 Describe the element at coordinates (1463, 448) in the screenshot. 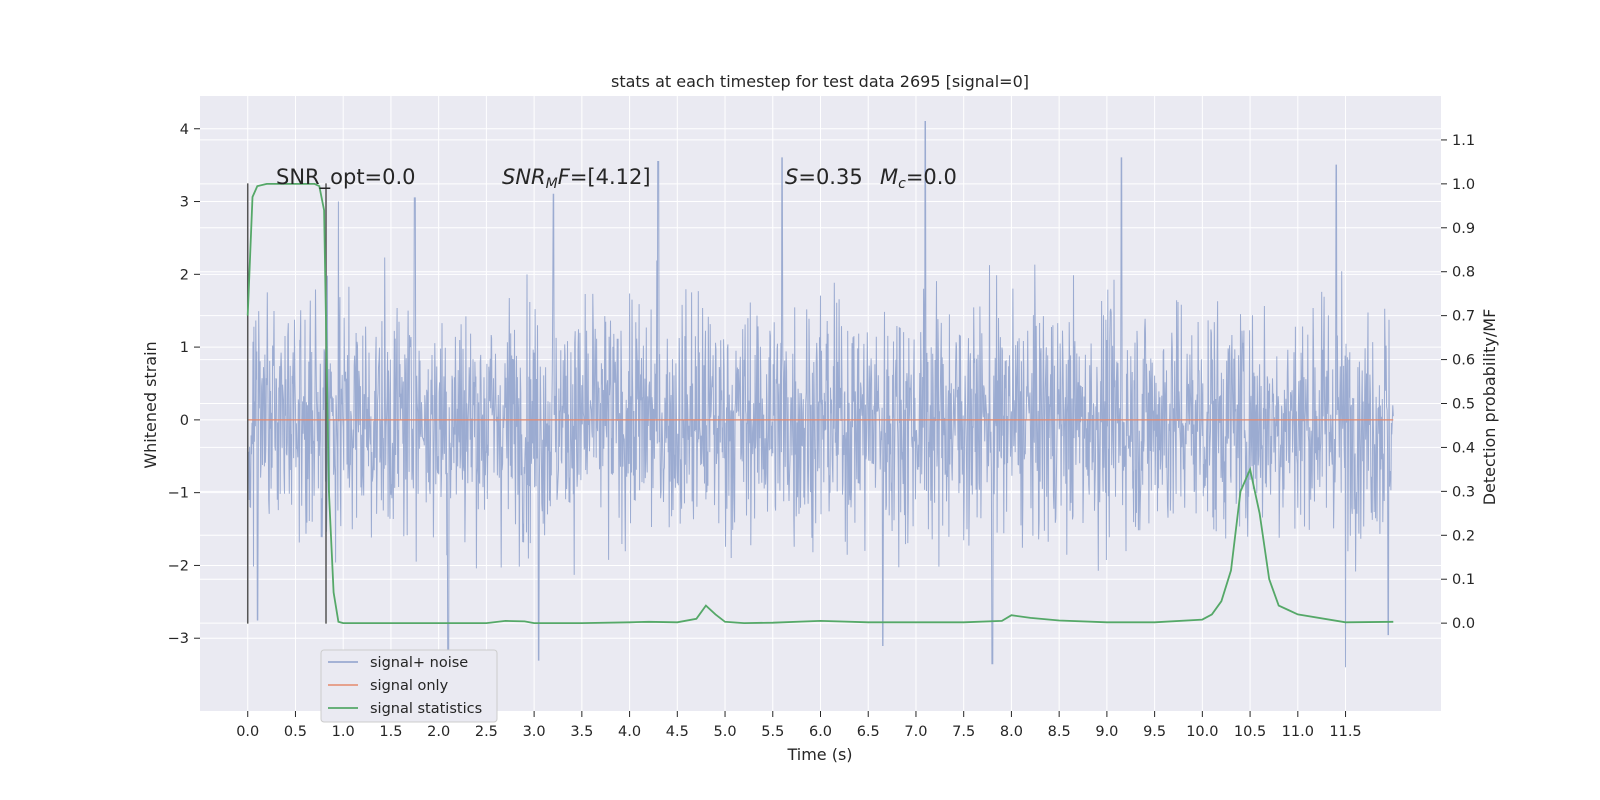

I see `y2-tick-label: 0.4` at that location.